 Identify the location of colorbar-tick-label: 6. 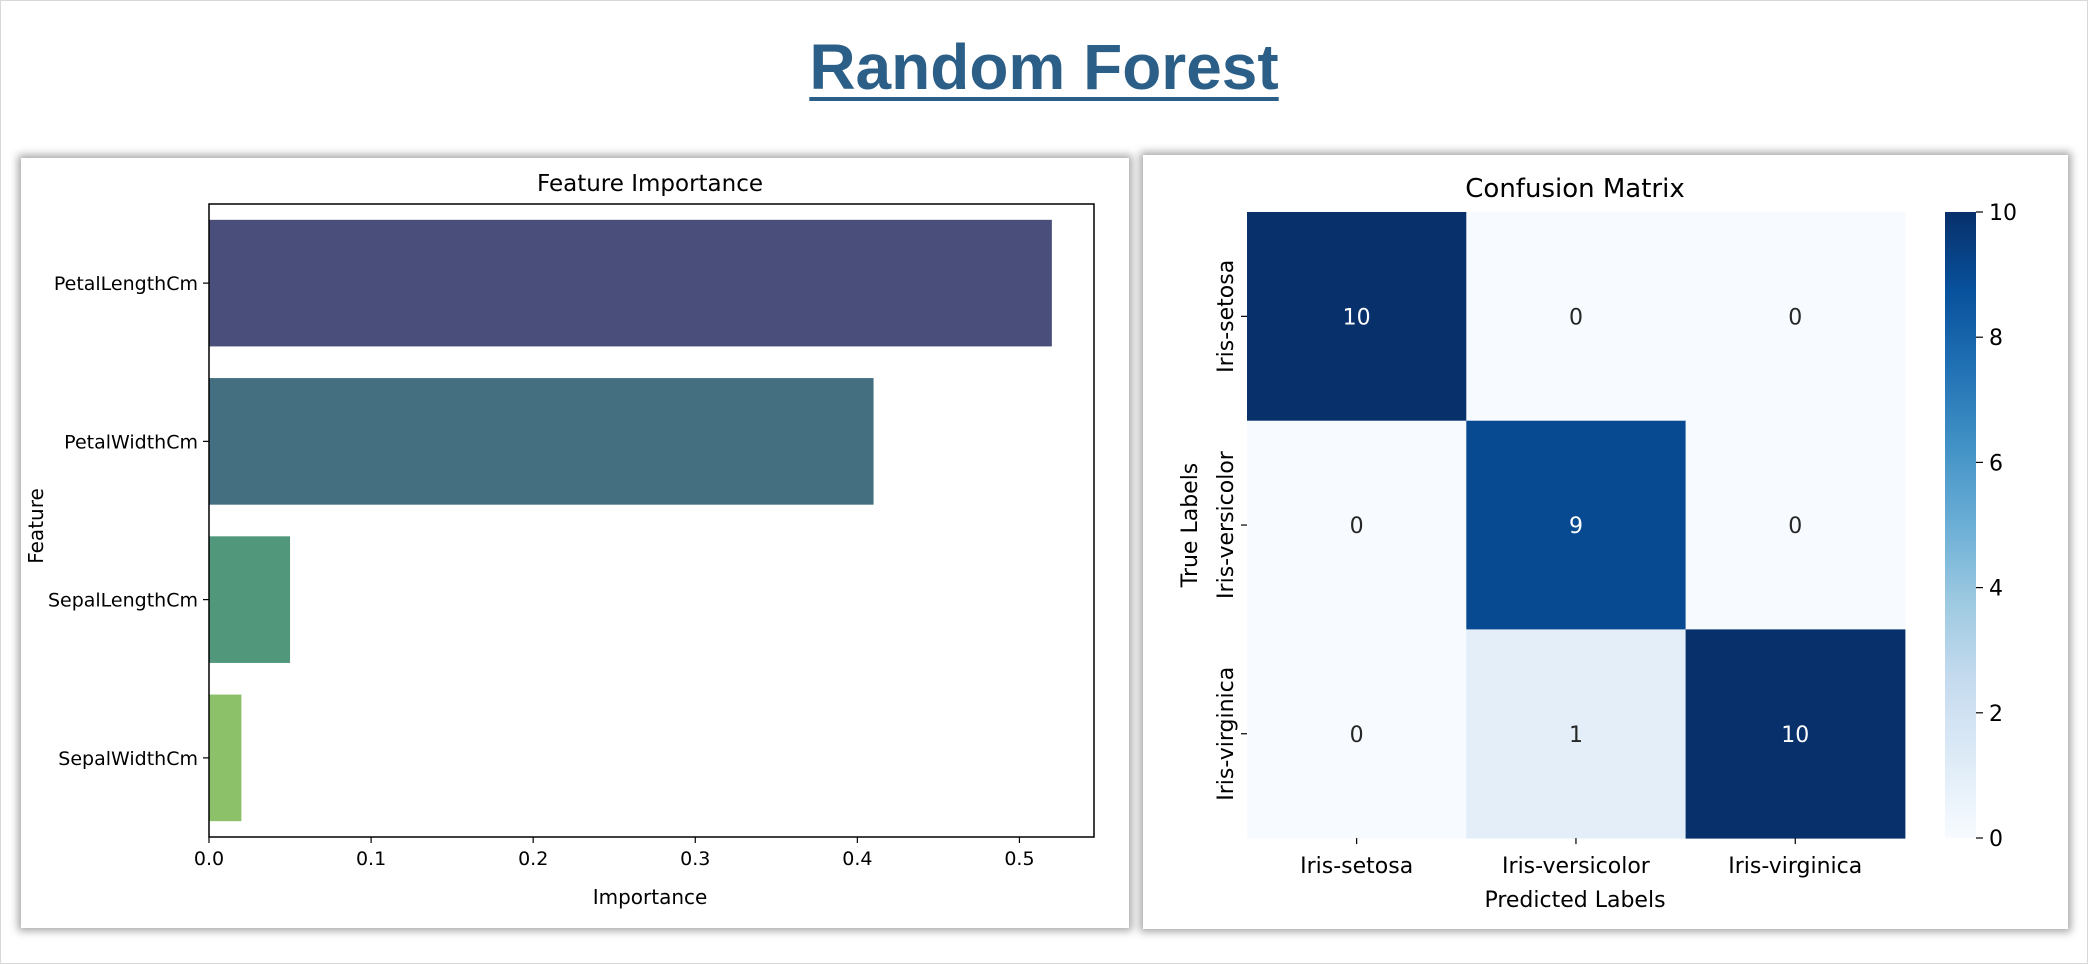
(1996, 463).